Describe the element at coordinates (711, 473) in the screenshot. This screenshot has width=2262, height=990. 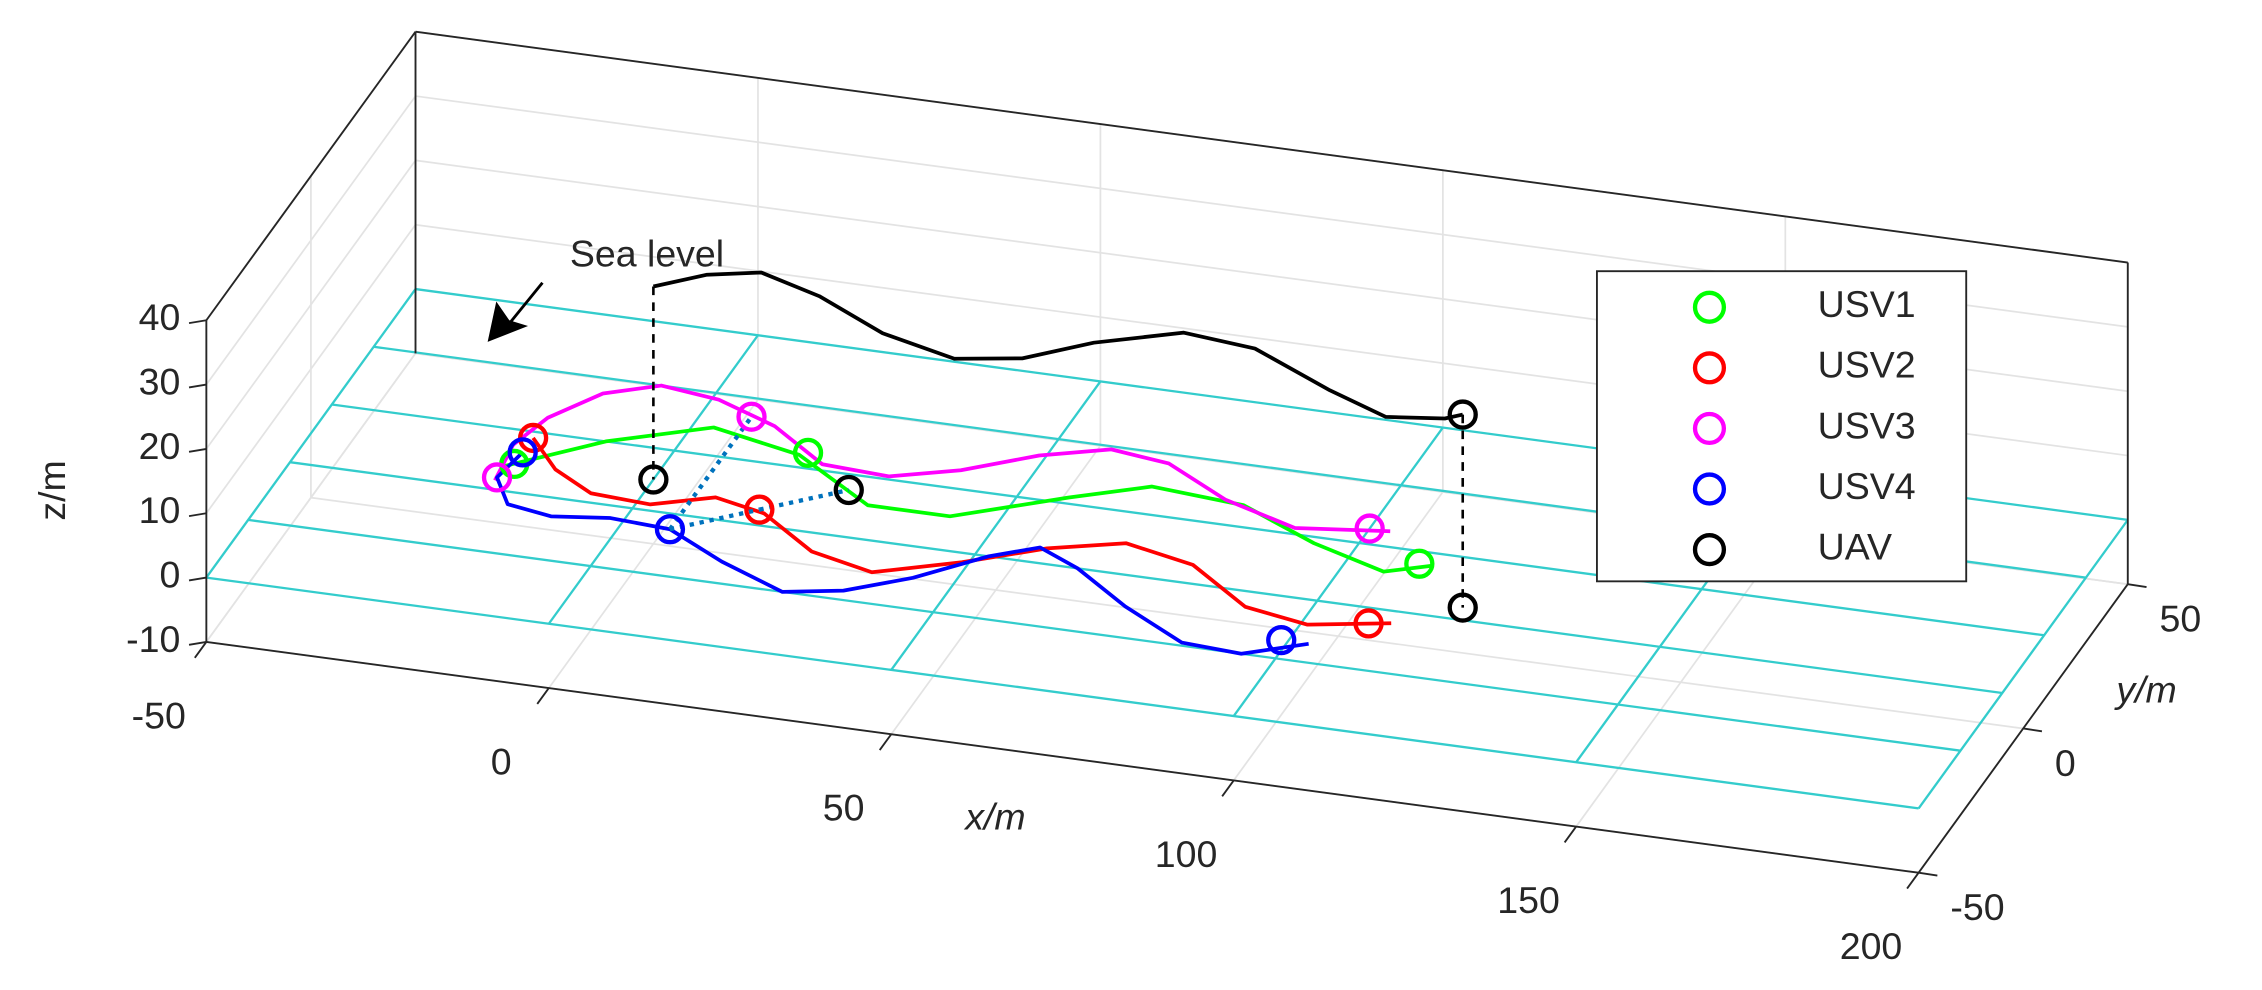
I see `comm-link` at that location.